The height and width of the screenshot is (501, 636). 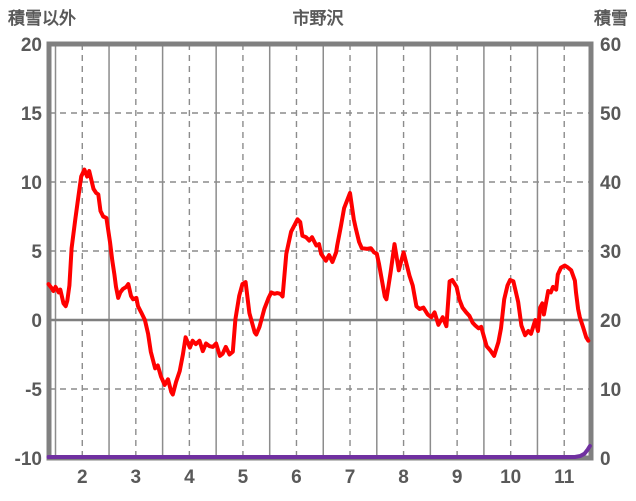 I want to click on left-axis-tick-label: 15, so click(x=32, y=114).